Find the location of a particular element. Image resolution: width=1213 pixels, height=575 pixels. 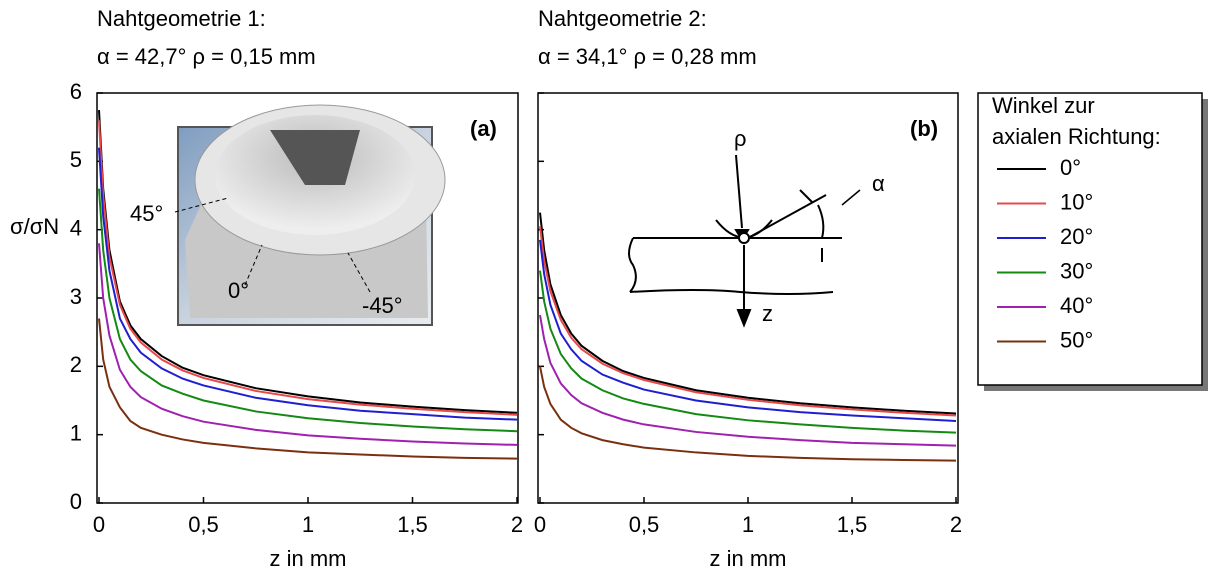

legend-label: 0° is located at coordinates (1070, 167).